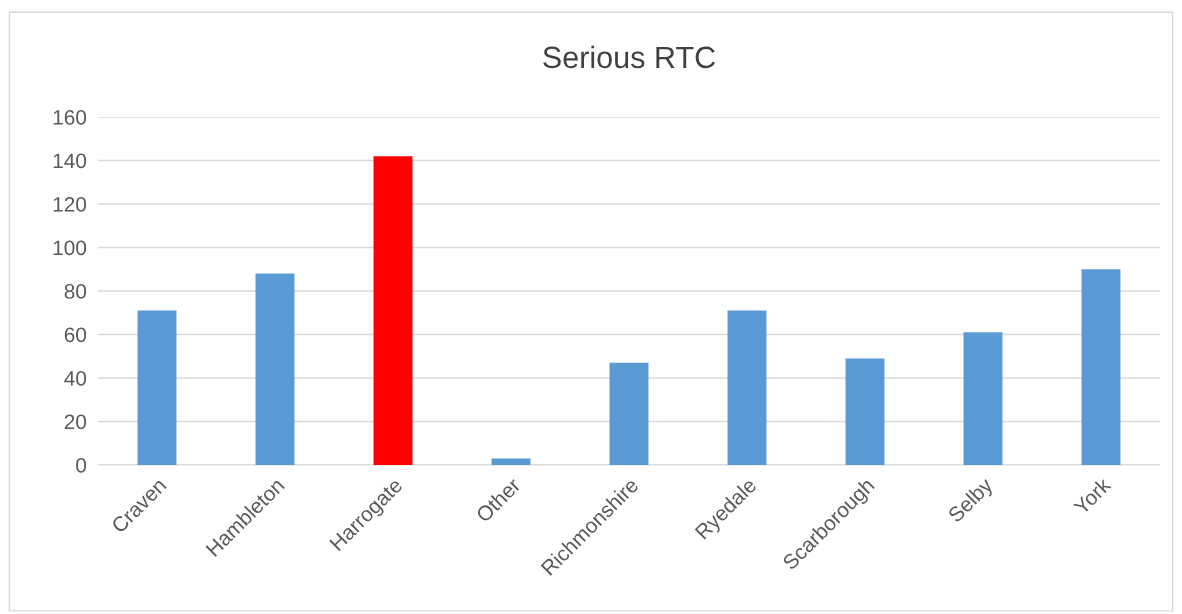  What do you see at coordinates (70, 161) in the screenshot?
I see `y-tick-label: 140` at bounding box center [70, 161].